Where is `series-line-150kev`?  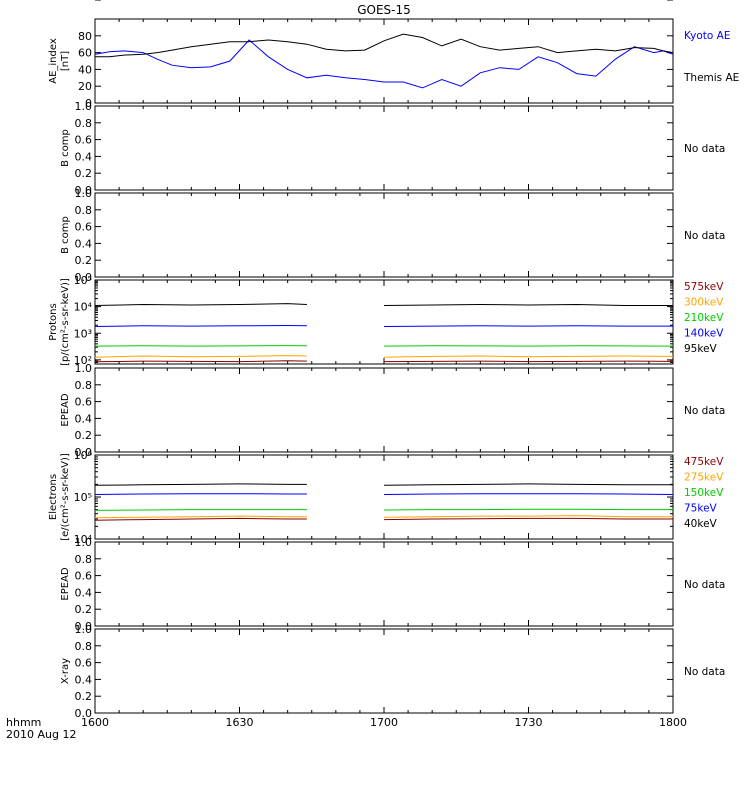
series-line-150kev is located at coordinates (200, 510).